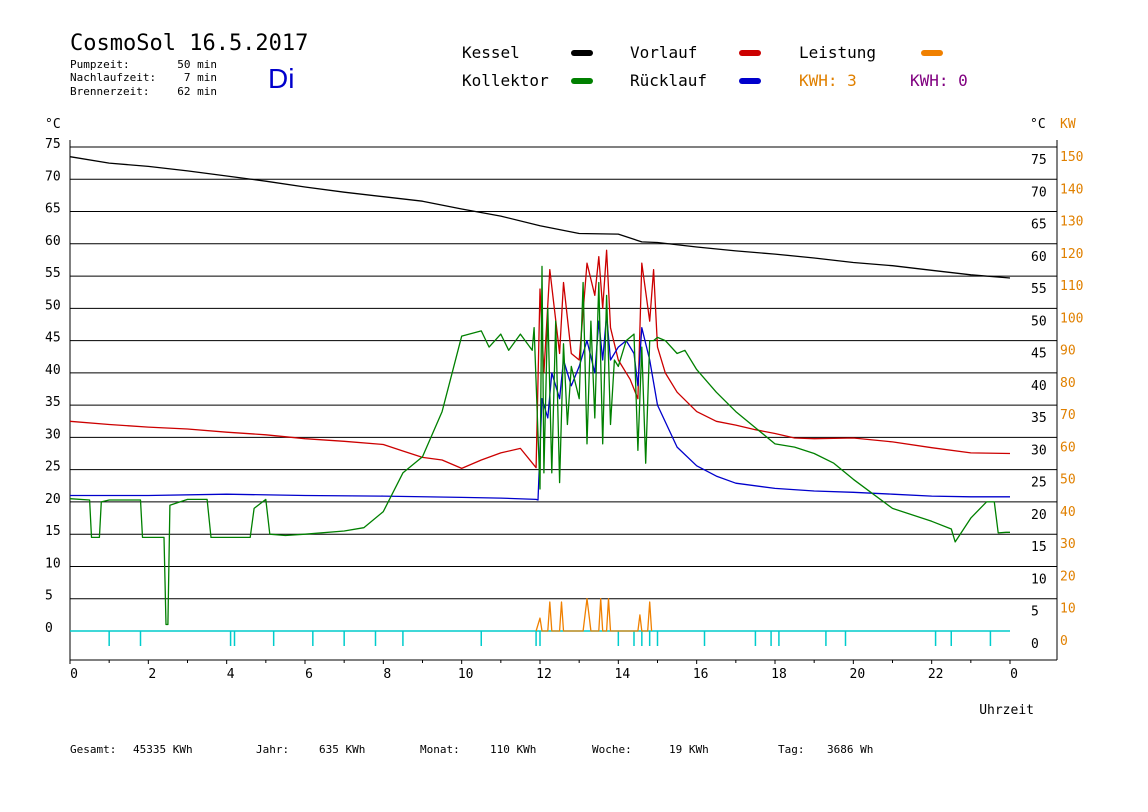 This screenshot has width=1148, height=812. What do you see at coordinates (1068, 447) in the screenshot?
I see `kw-tick-label: 60` at bounding box center [1068, 447].